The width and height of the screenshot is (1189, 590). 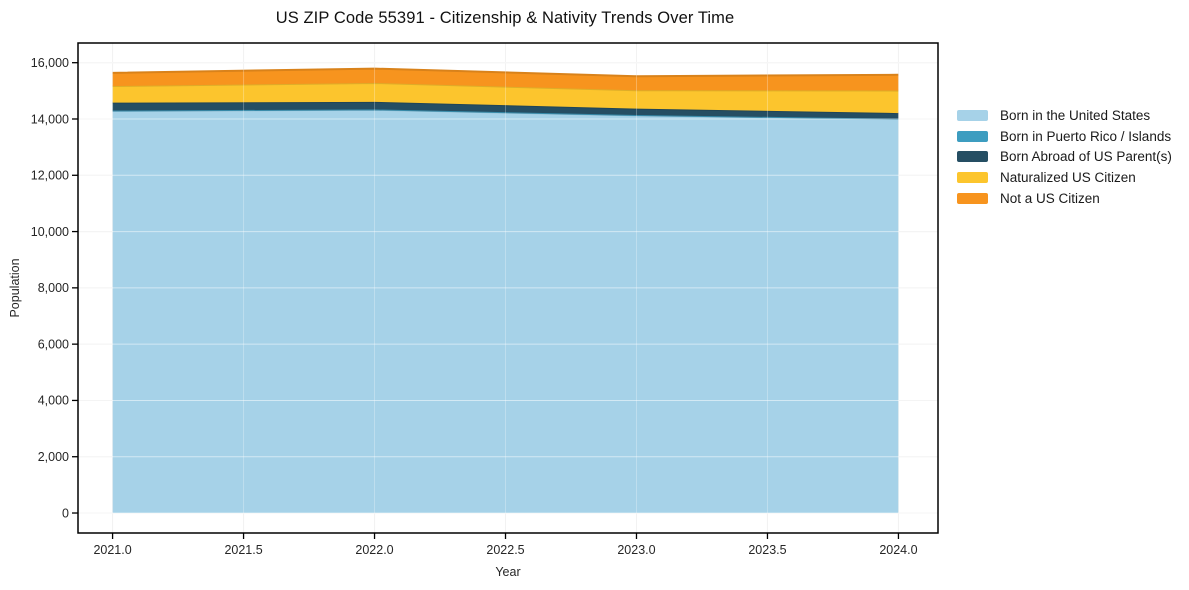 I want to click on legend-label: Born Abroad of US Parent(s), so click(x=1086, y=157).